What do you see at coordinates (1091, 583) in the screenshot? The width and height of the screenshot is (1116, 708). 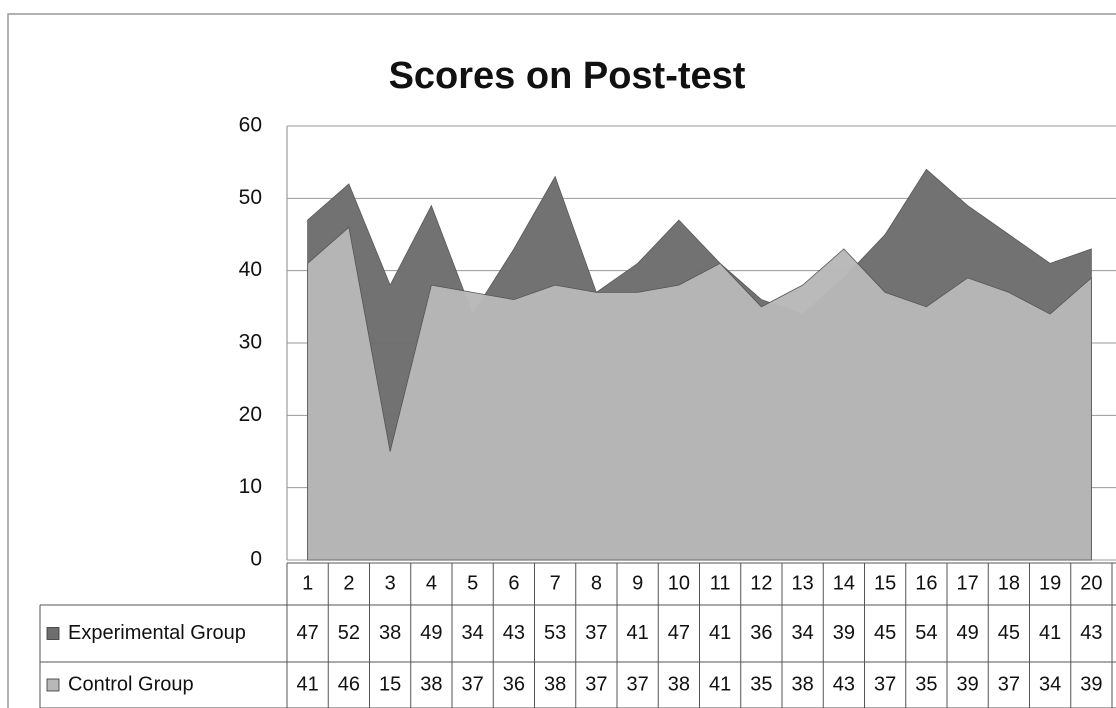 I see `x-tick-label: 20` at bounding box center [1091, 583].